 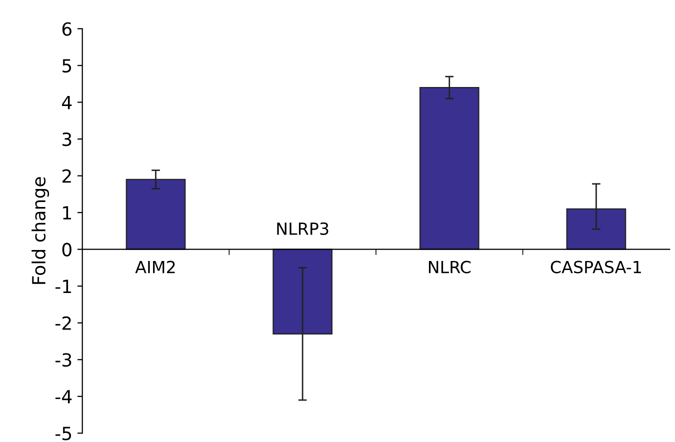 I want to click on y-tick-label: 1, so click(x=67, y=213).